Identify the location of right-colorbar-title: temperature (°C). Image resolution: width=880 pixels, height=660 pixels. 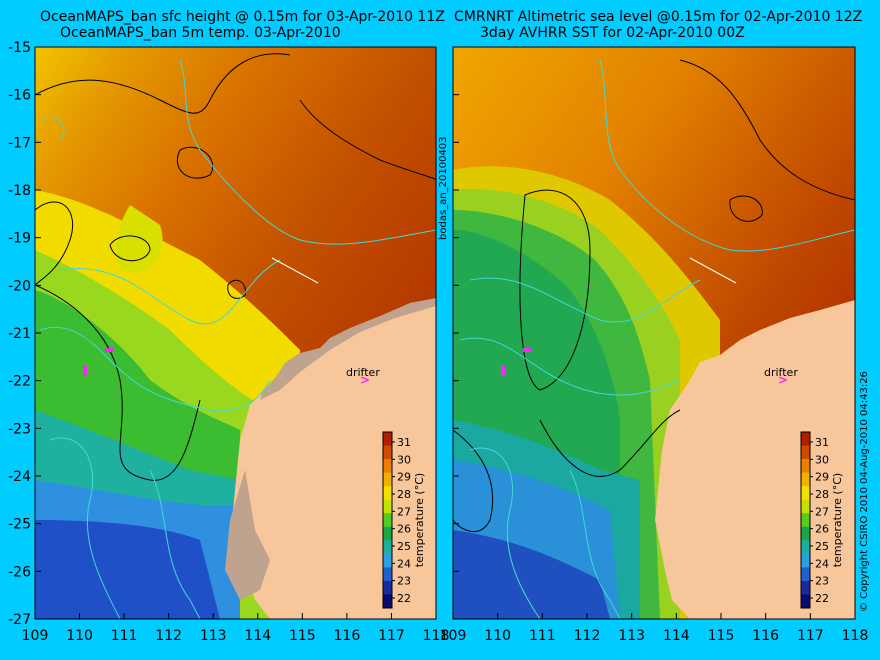
(837, 520).